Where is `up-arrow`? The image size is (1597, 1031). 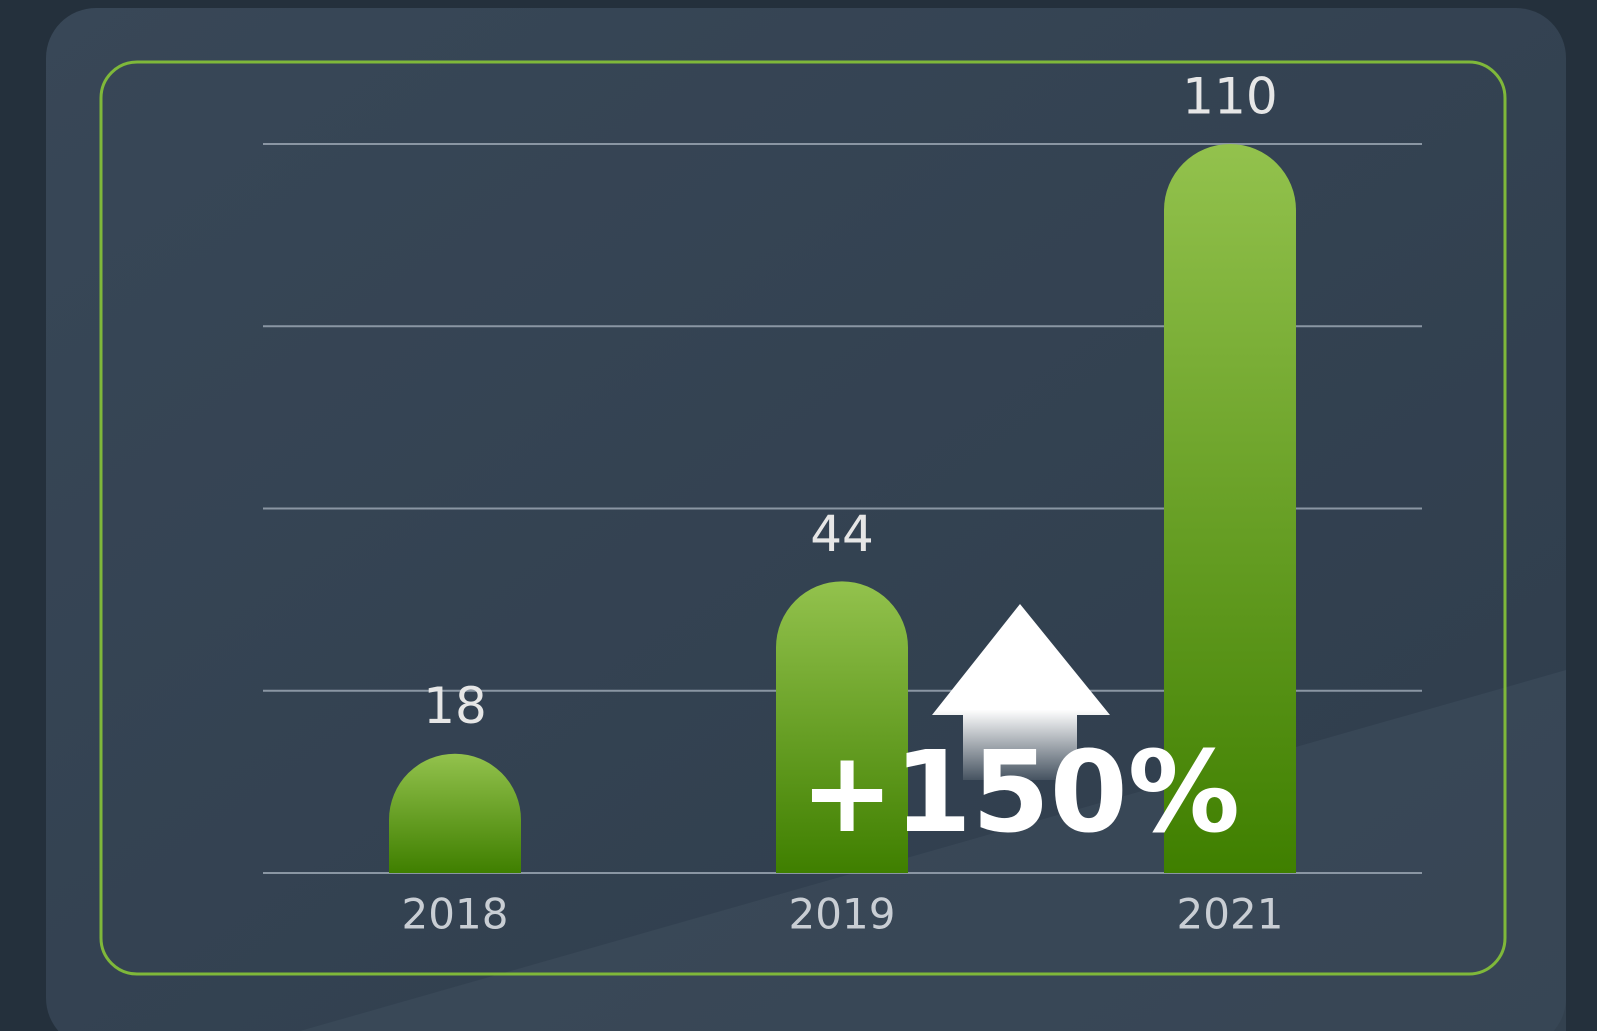
up-arrow is located at coordinates (1021, 692).